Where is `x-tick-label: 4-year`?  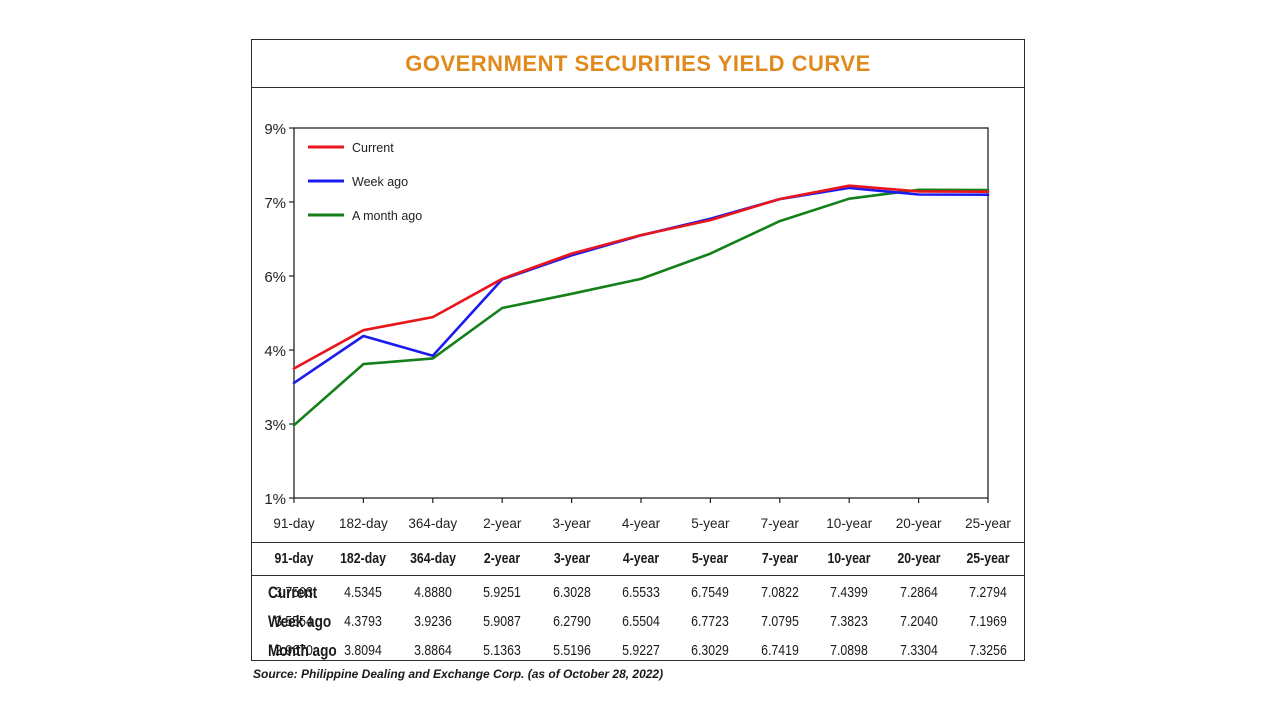 x-tick-label: 4-year is located at coordinates (641, 523).